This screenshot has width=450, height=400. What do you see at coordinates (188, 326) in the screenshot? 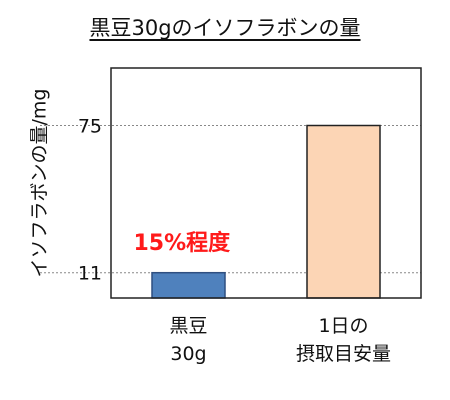
I see `x-category-line: 黒豆` at bounding box center [188, 326].